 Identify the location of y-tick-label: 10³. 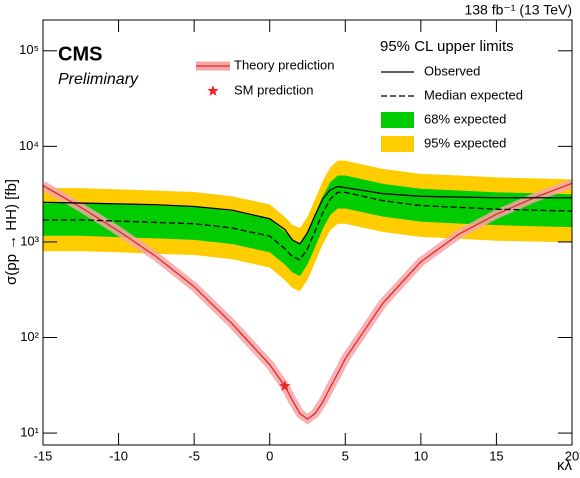
(29, 240).